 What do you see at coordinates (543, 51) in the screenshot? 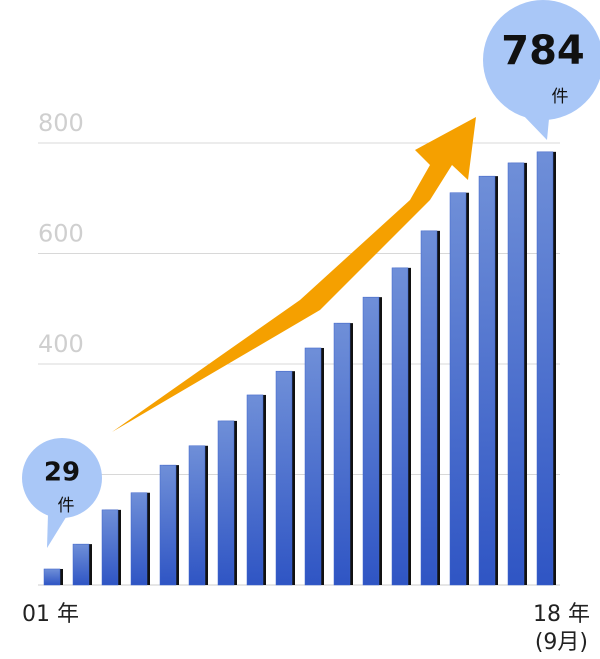
I see `callout-value: 784` at bounding box center [543, 51].